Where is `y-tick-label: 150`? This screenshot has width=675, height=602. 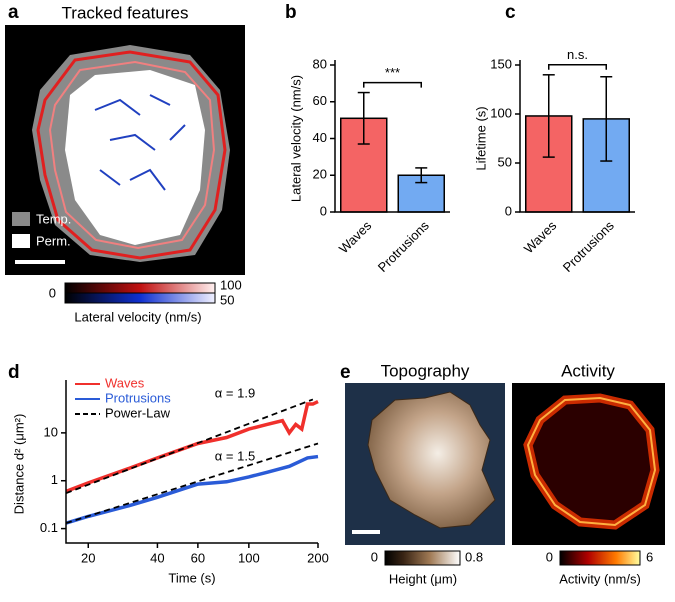 y-tick-label: 150 is located at coordinates (501, 63).